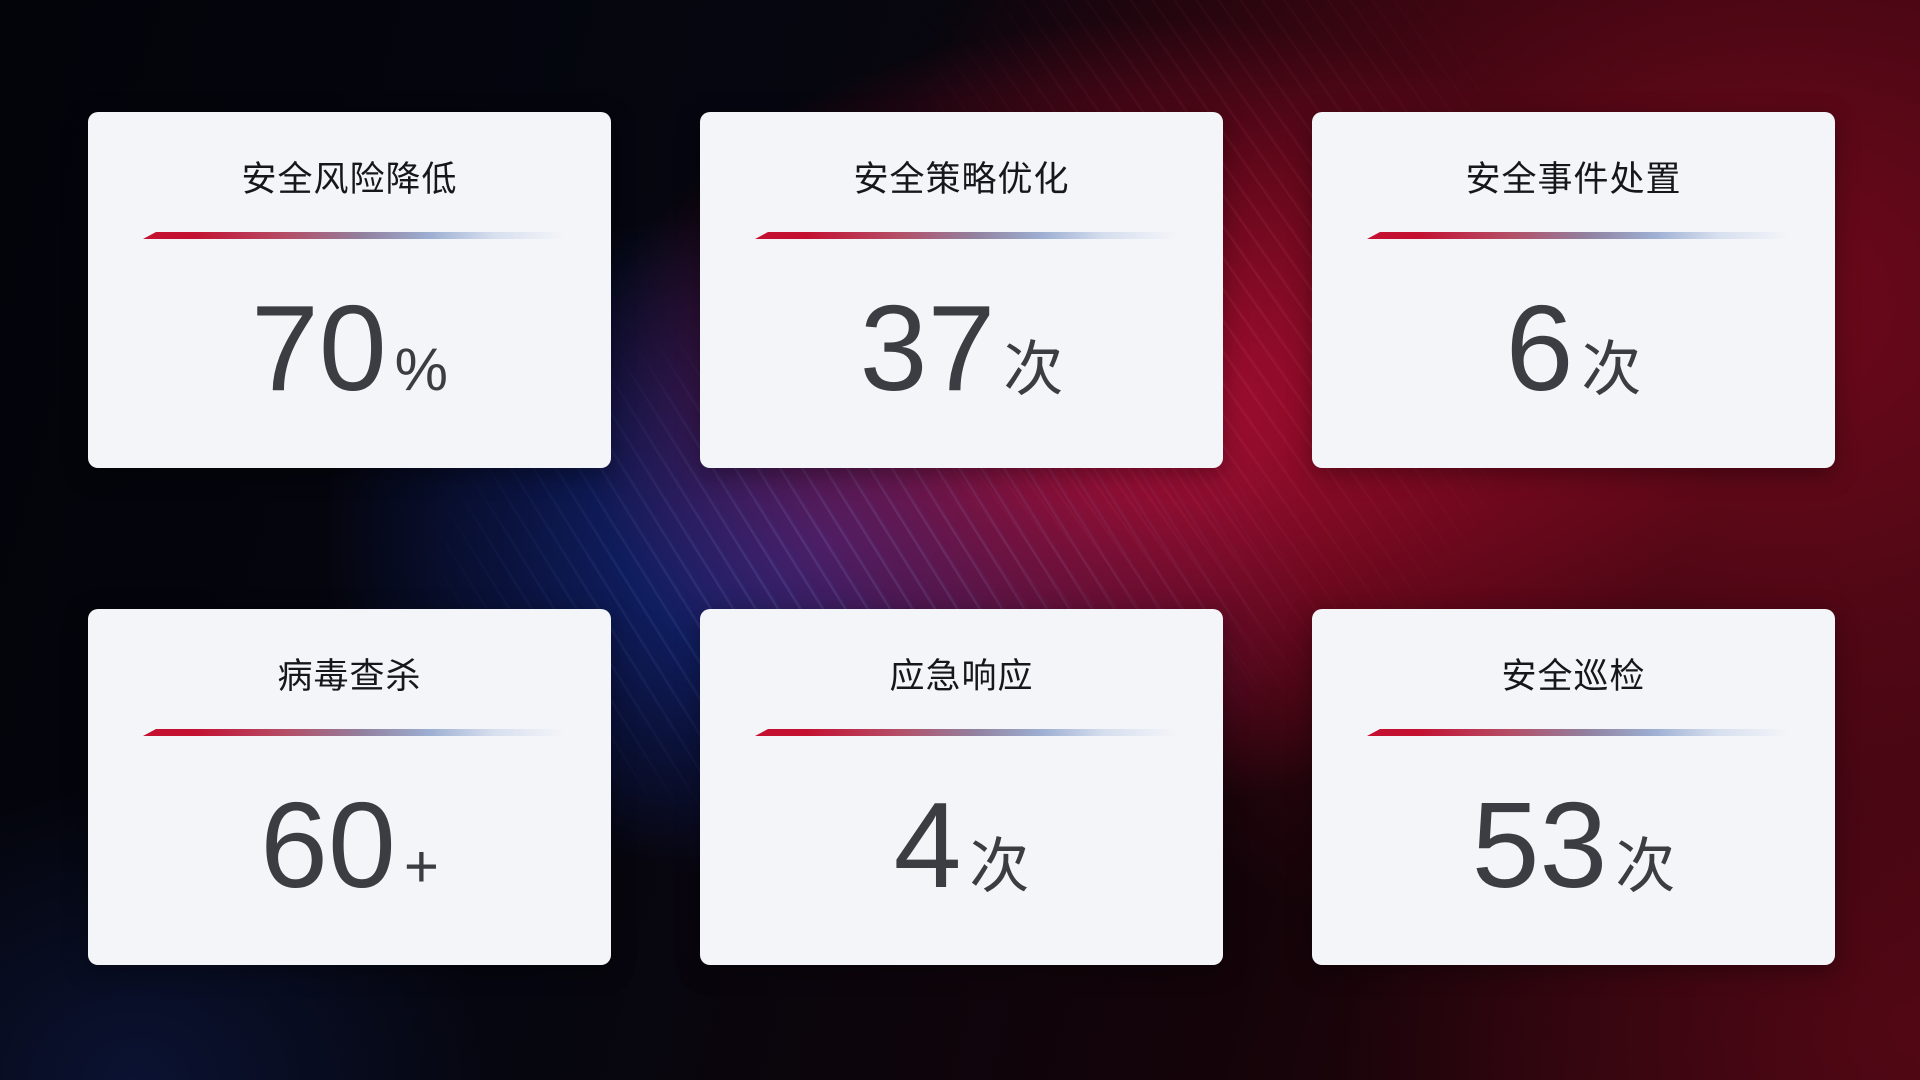  What do you see at coordinates (349, 676) in the screenshot?
I see `stat-card-title: 病毒查杀` at bounding box center [349, 676].